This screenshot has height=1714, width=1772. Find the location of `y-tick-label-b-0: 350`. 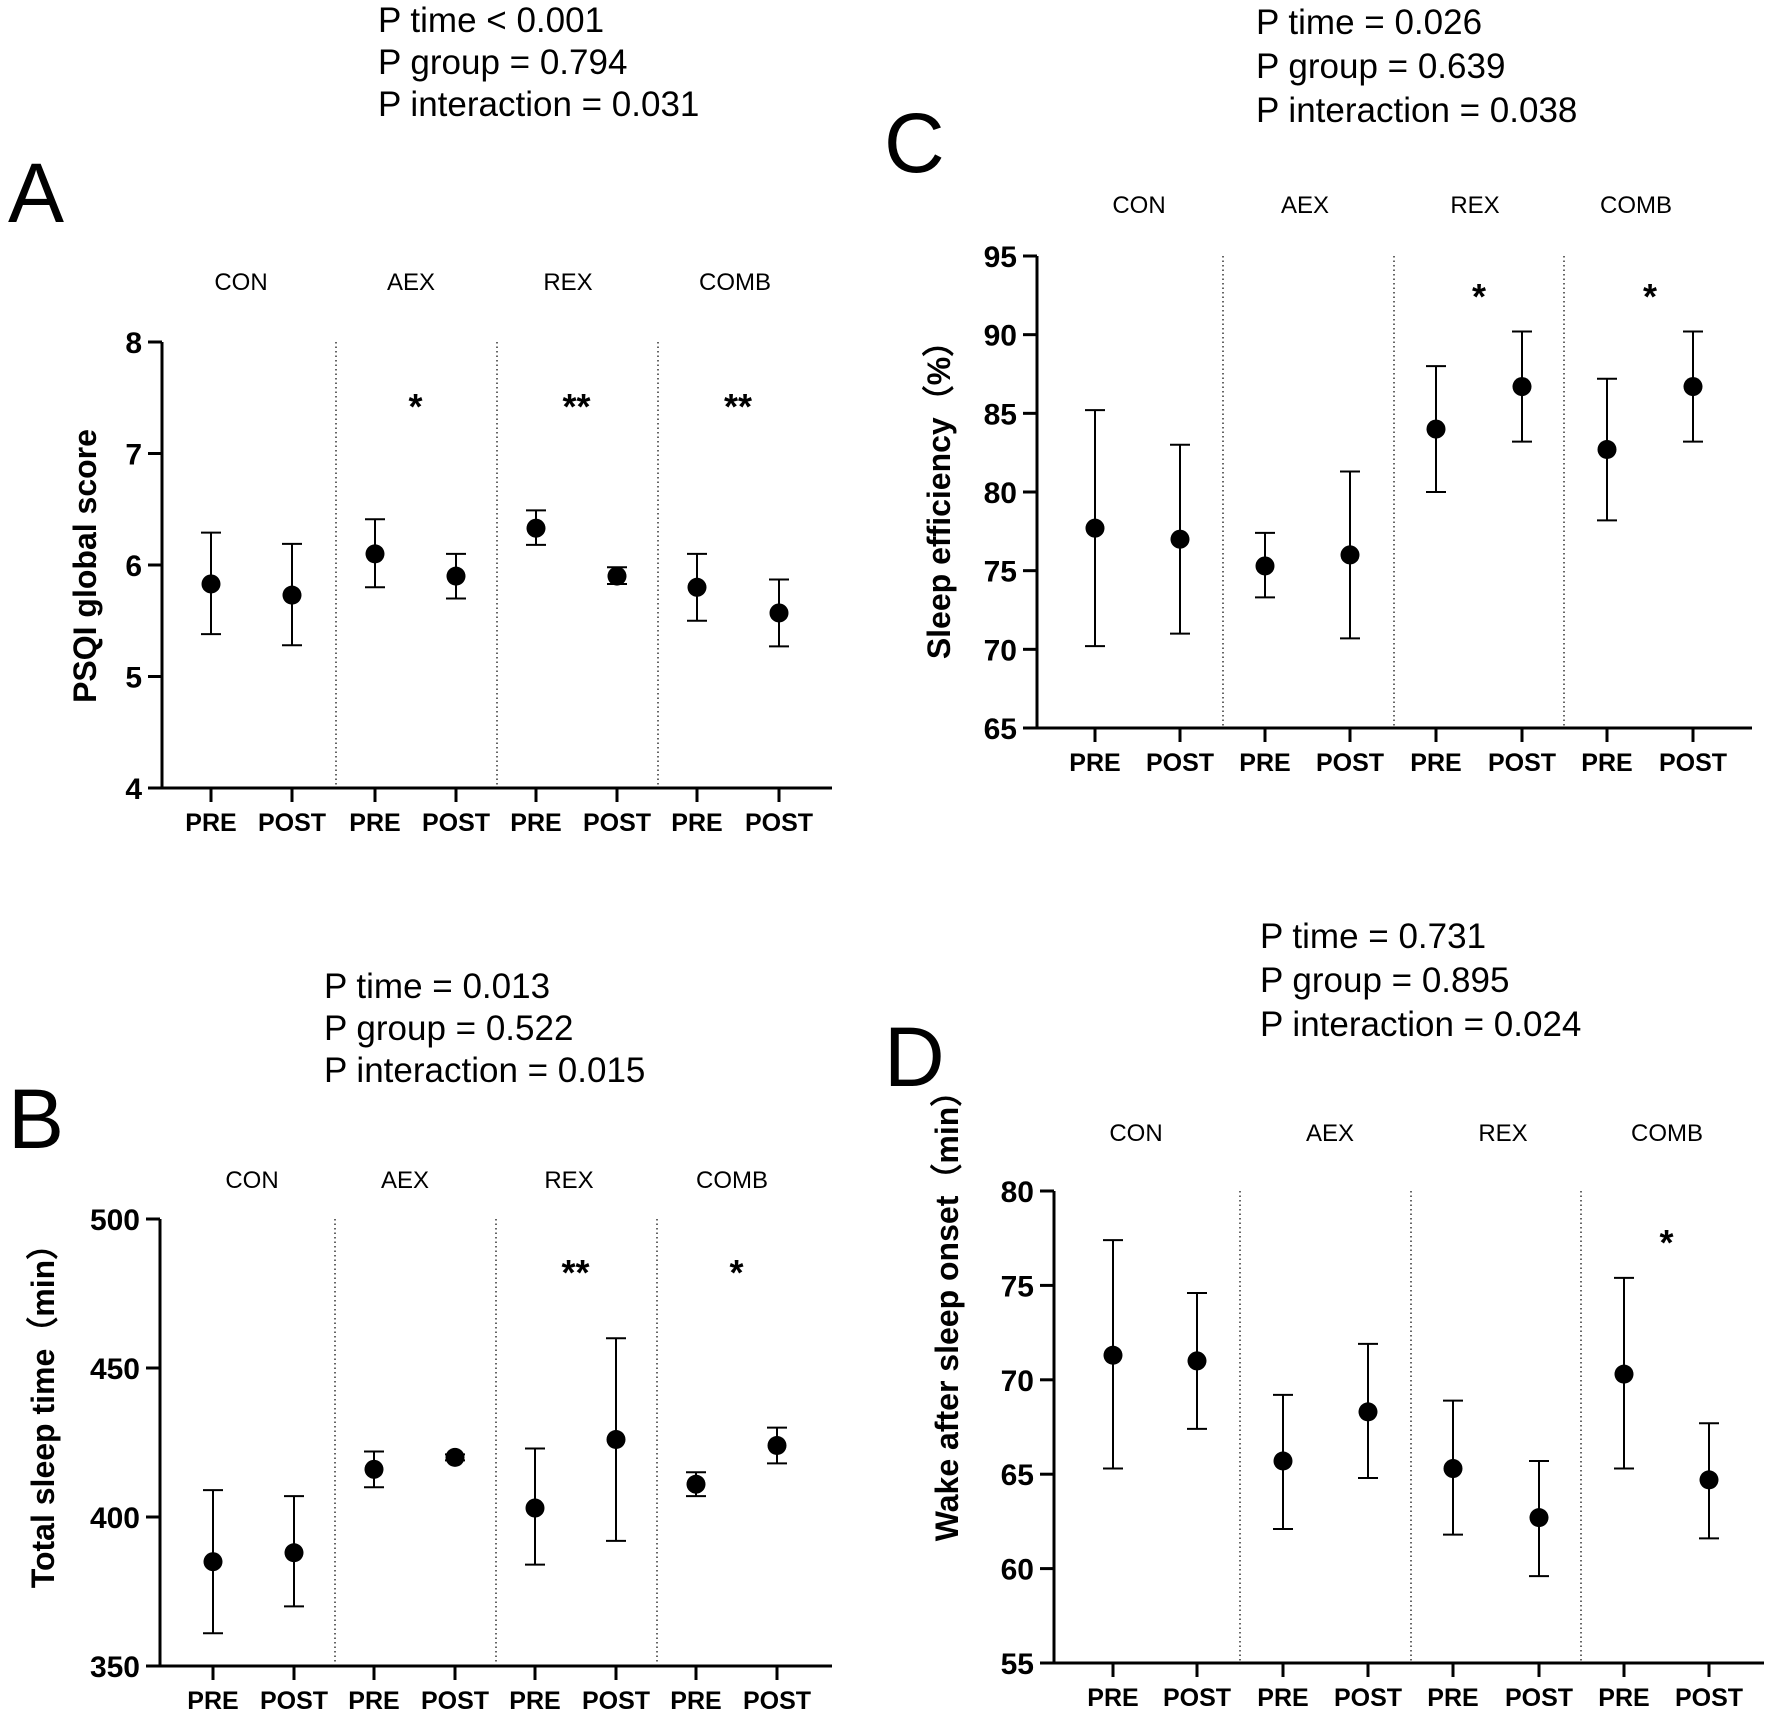

y-tick-label-b-0: 350 is located at coordinates (115, 1667).